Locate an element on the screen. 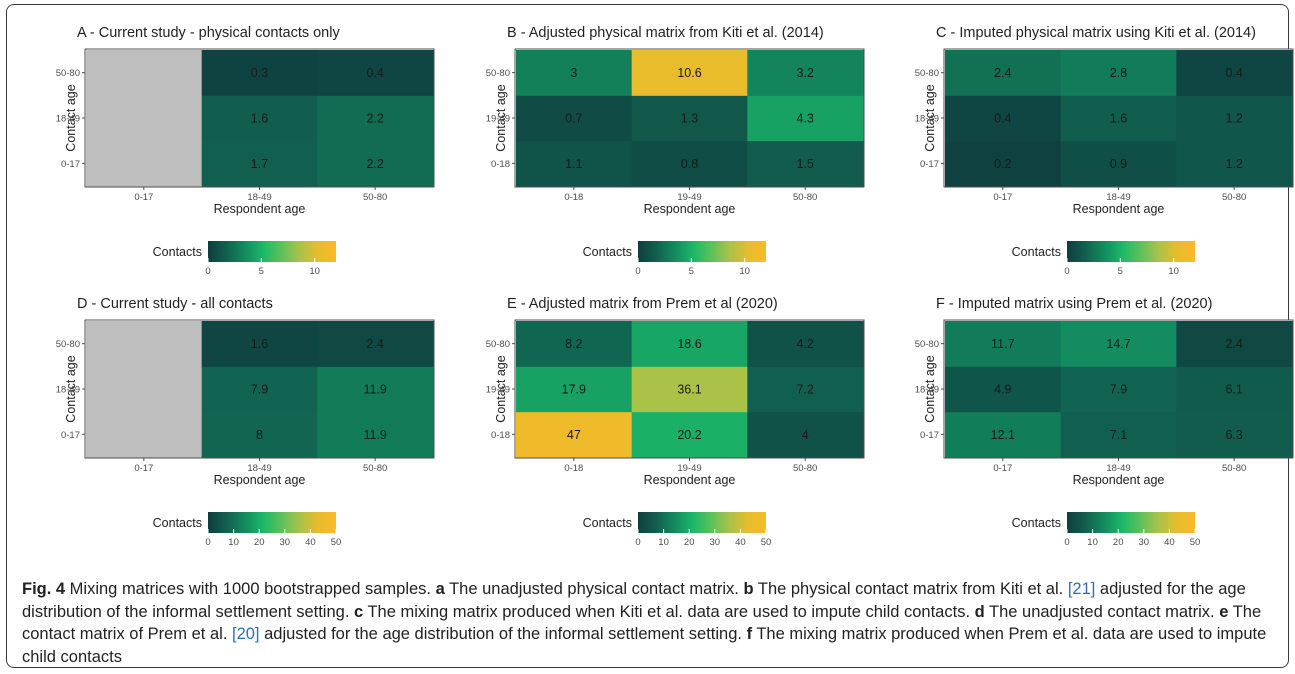 Image resolution: width=1295 pixels, height=674 pixels. cell-label: 10.6 is located at coordinates (689, 73).